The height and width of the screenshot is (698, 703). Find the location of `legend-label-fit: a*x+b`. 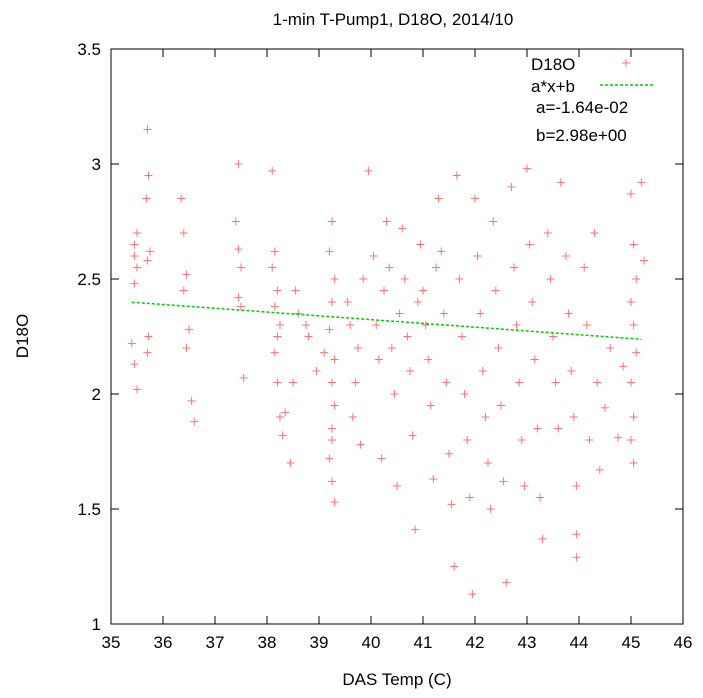

legend-label-fit: a*x+b is located at coordinates (553, 86).